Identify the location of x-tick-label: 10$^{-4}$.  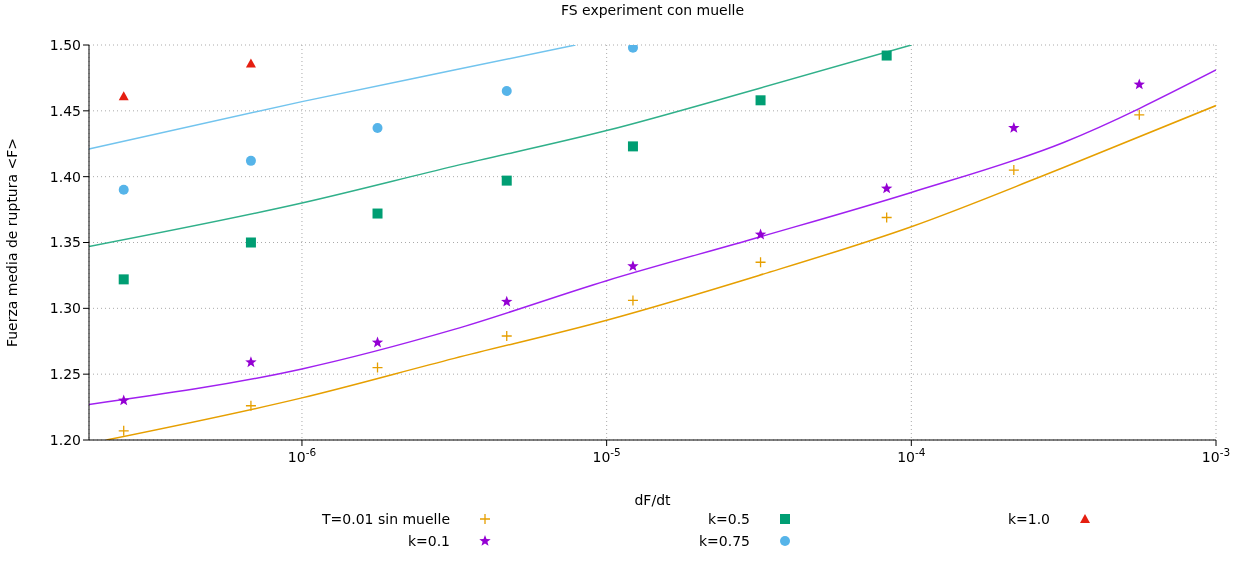
(911, 455).